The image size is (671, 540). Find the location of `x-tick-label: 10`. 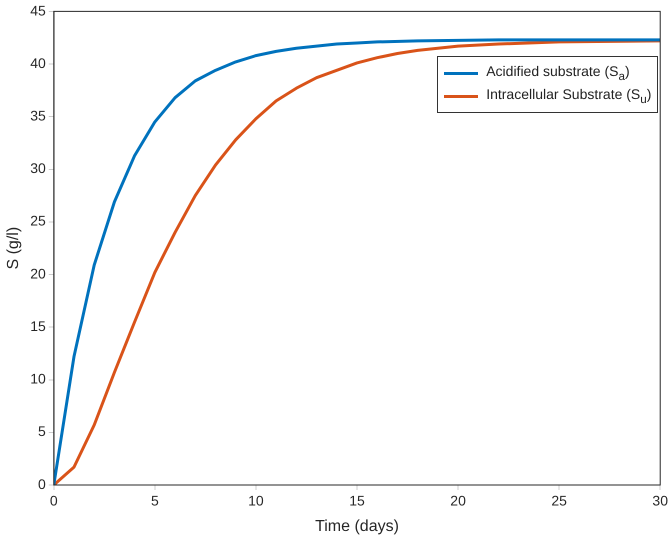

x-tick-label: 10 is located at coordinates (256, 500).